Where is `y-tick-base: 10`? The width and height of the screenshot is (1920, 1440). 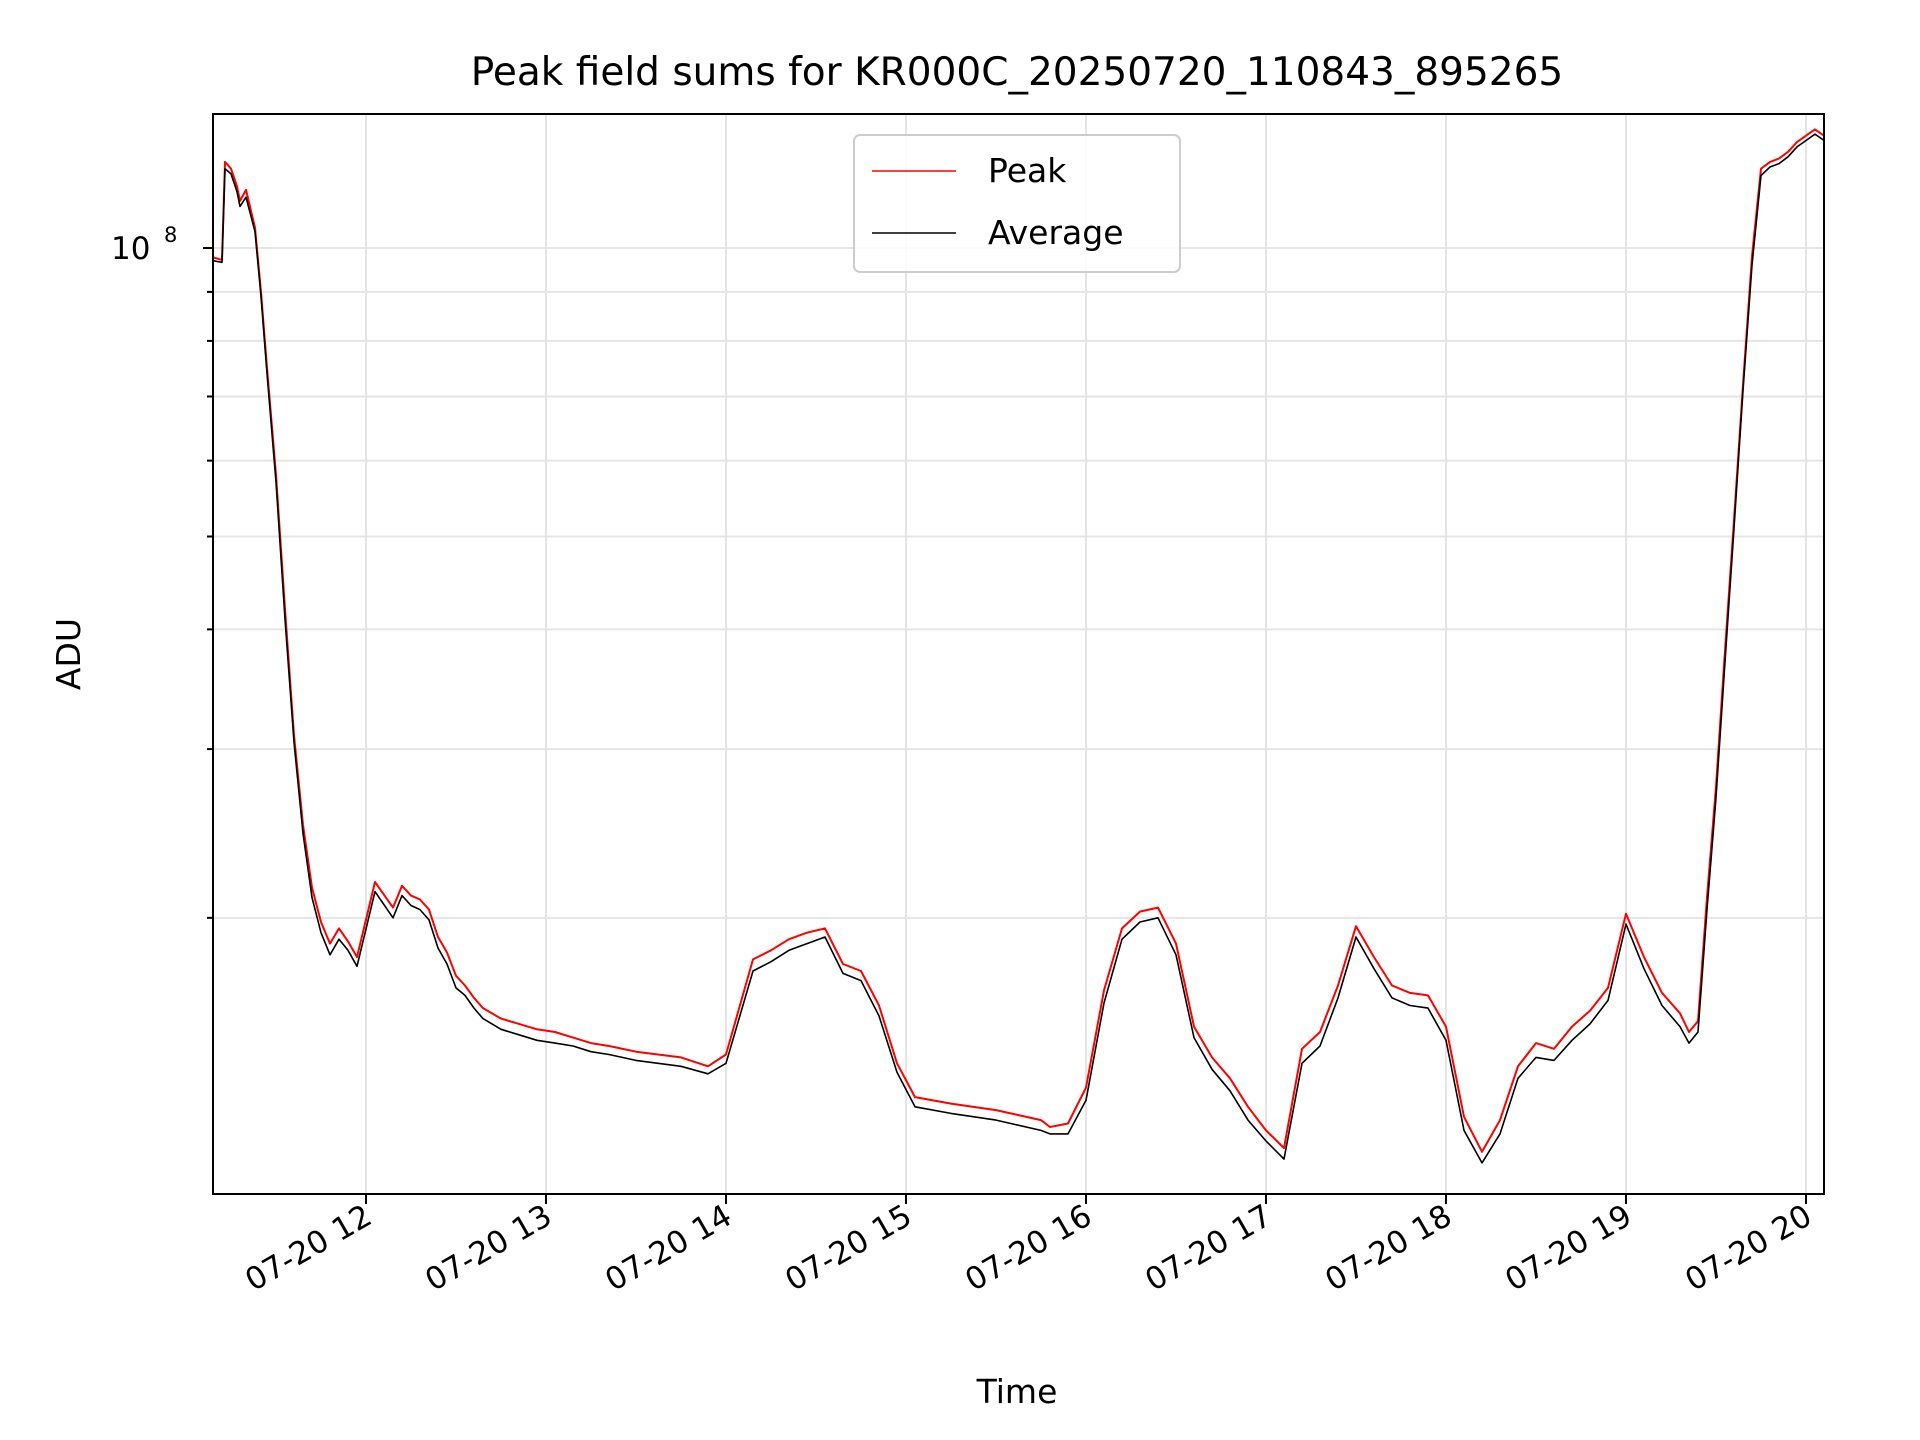 y-tick-base: 10 is located at coordinates (130, 249).